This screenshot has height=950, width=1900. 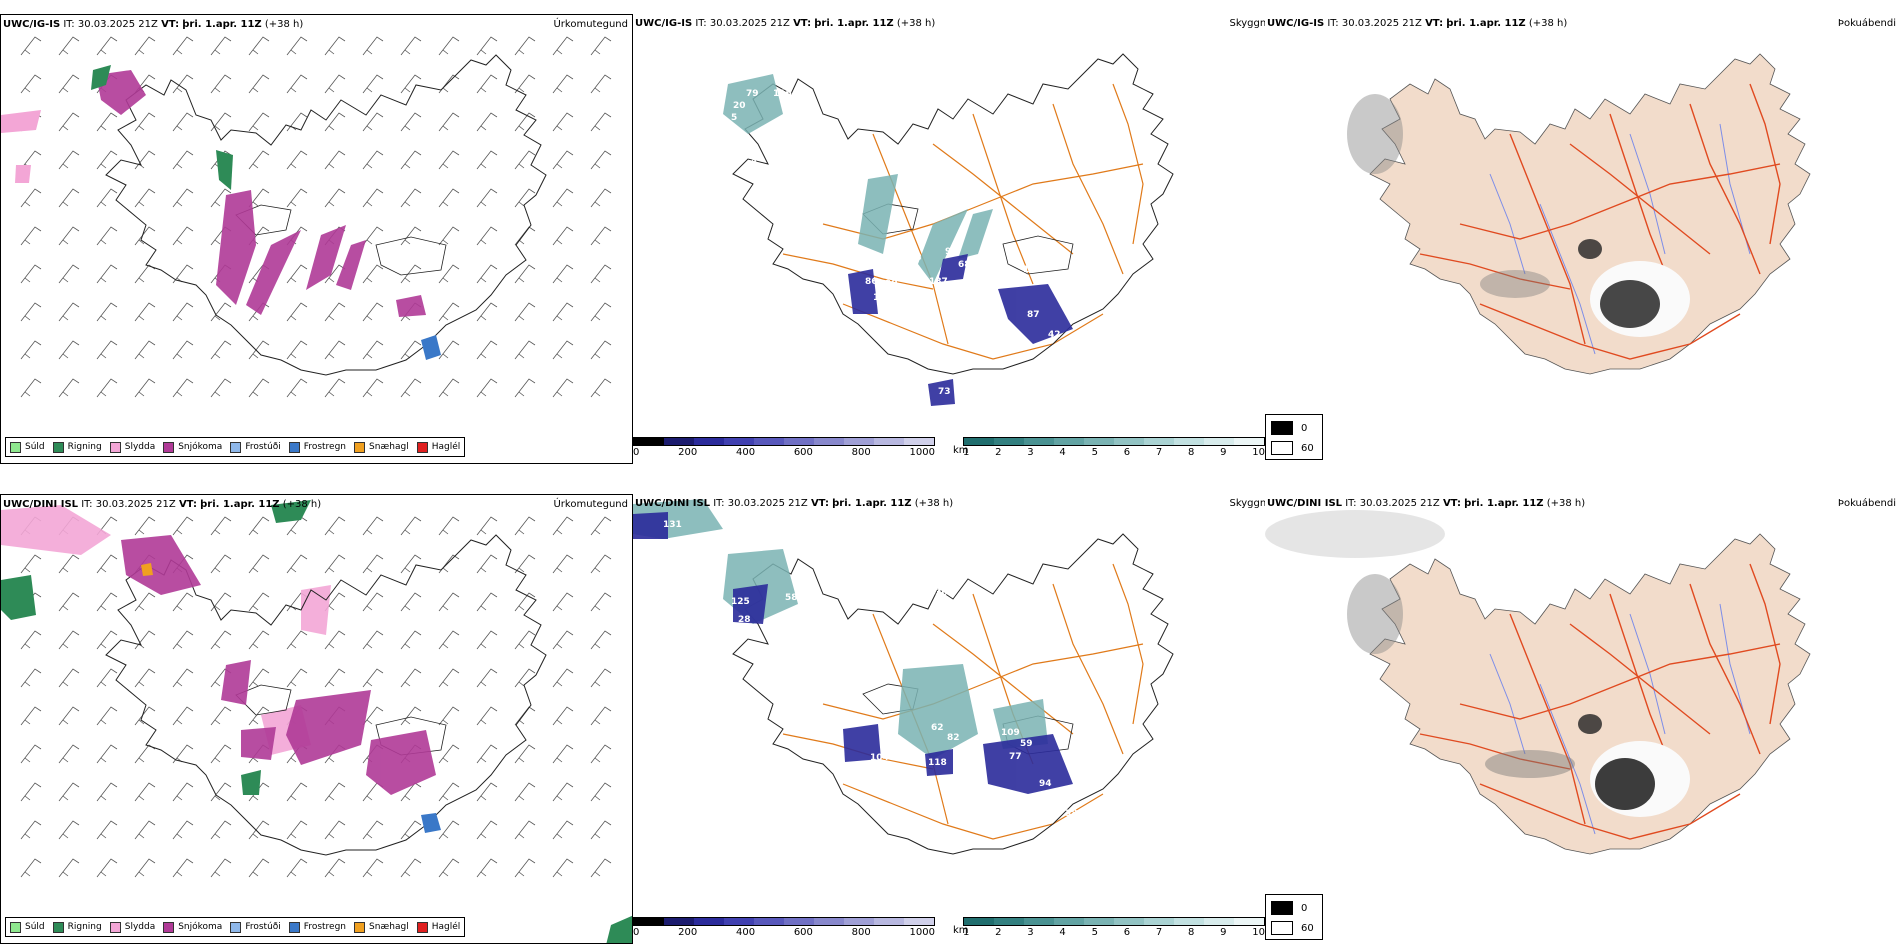 What do you see at coordinates (915, 258) in the screenshot?
I see `visibility-value: 98` at bounding box center [915, 258].